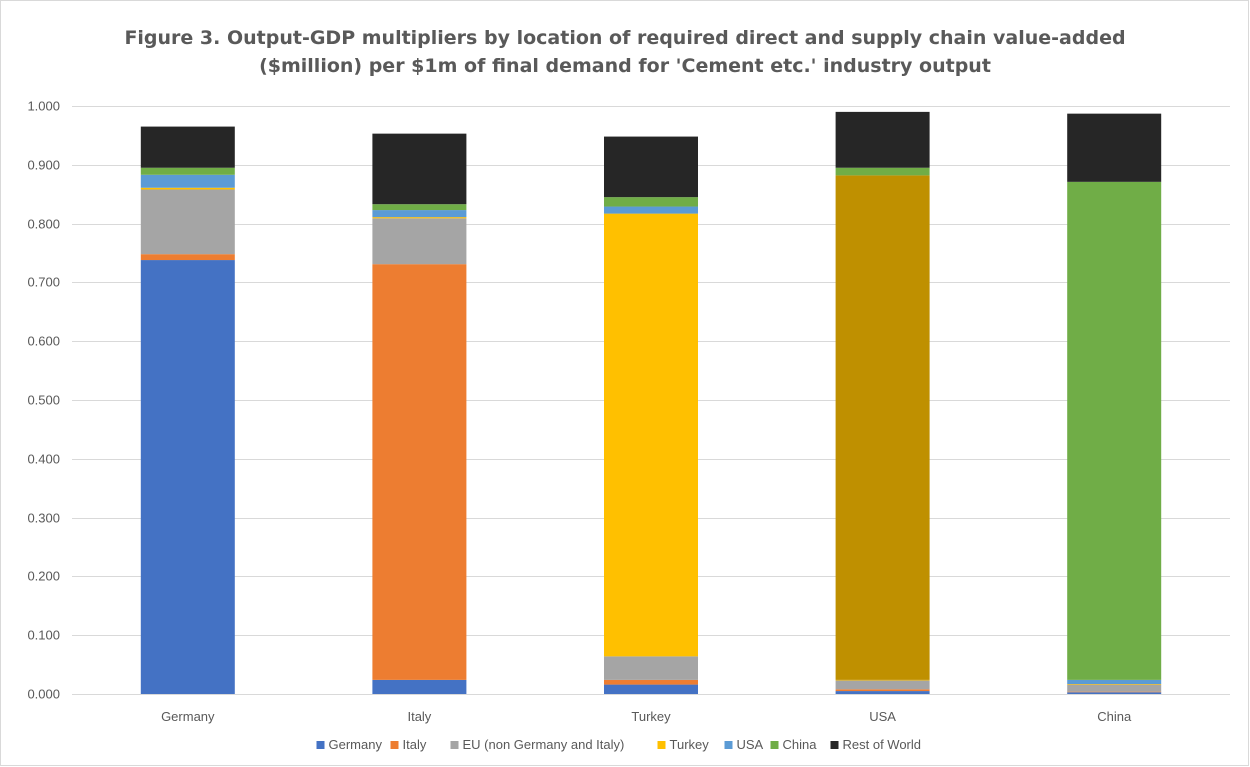  Describe the element at coordinates (1114, 688) in the screenshot. I see `bar-china-eu-non-germany-and-italy` at that location.